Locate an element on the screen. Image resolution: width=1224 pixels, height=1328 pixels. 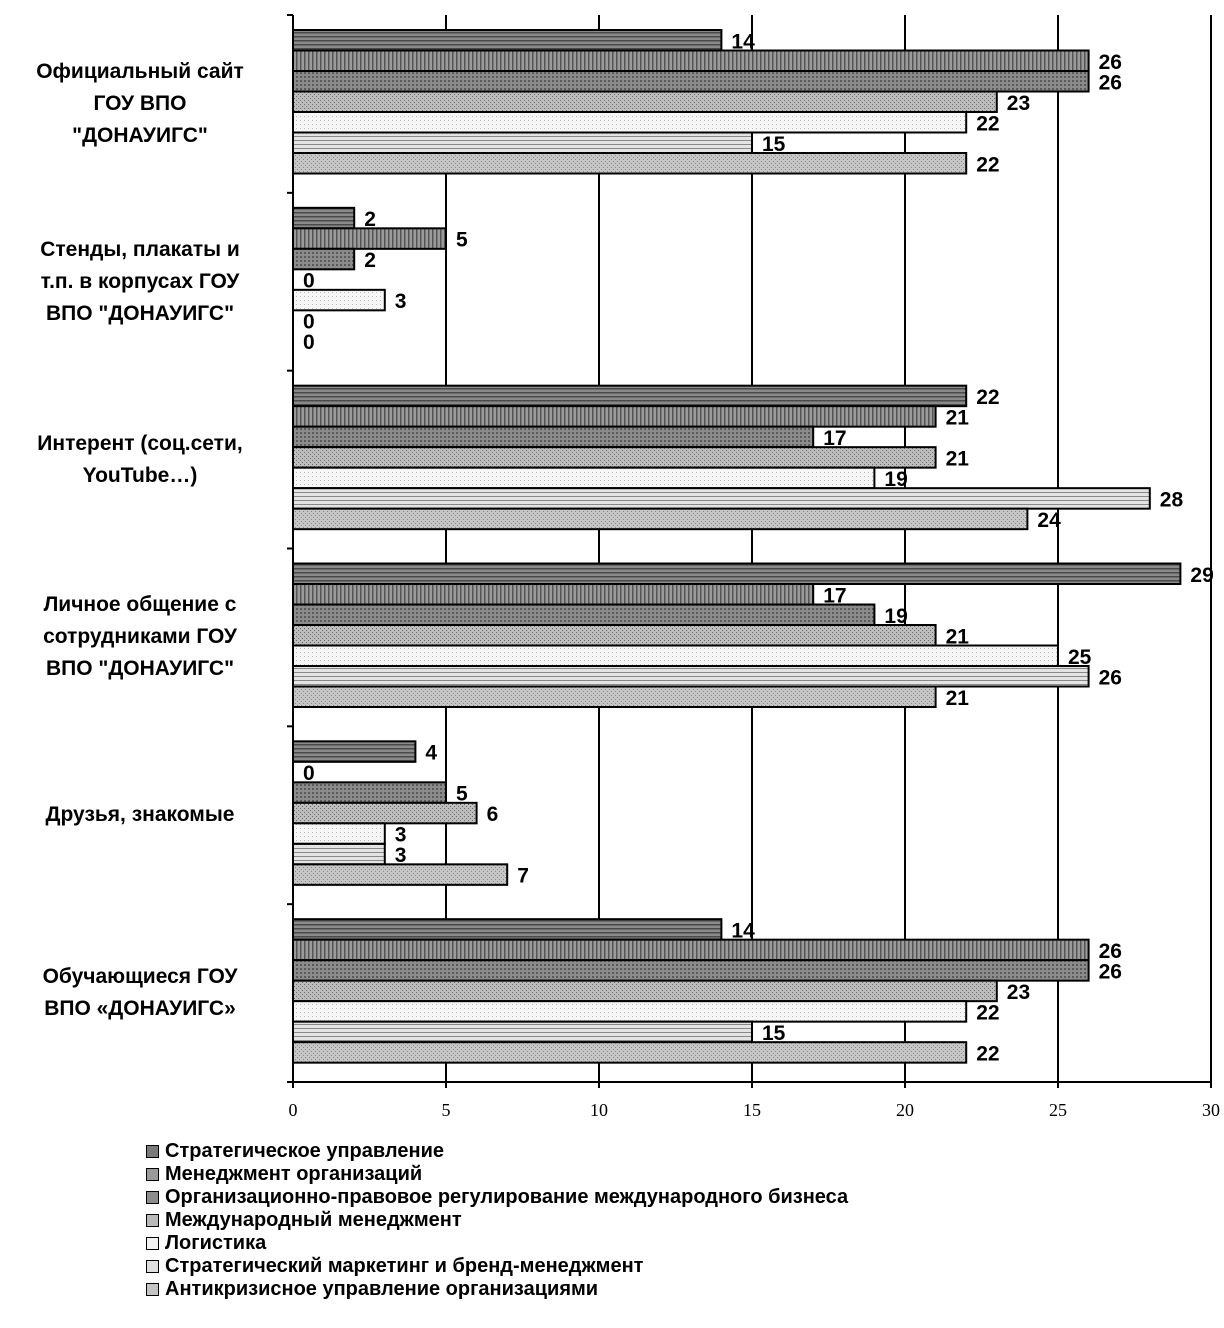
x-tick-label: 0 is located at coordinates (293, 1110).